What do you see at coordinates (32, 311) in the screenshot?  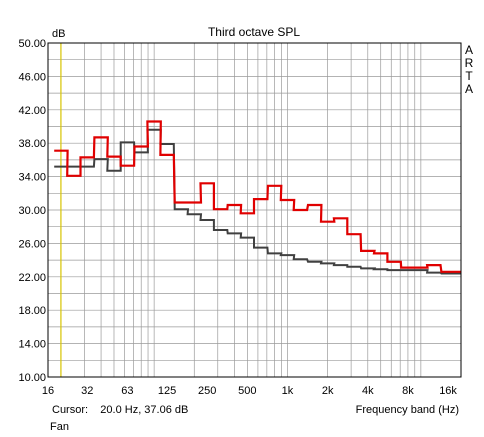 I see `y-tick-label: 18.00` at bounding box center [32, 311].